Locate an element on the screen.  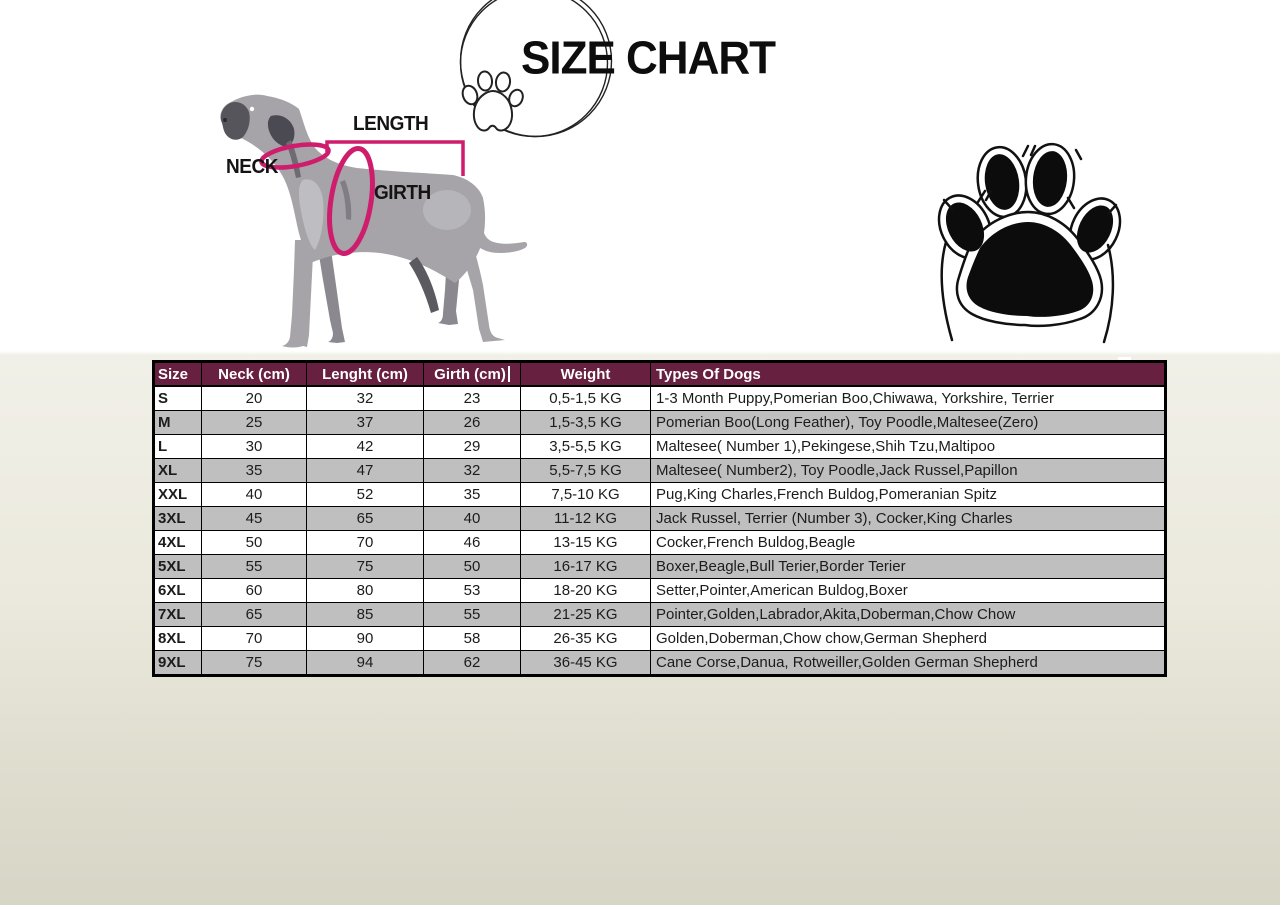
title-circle-decor is located at coordinates (536, 69).